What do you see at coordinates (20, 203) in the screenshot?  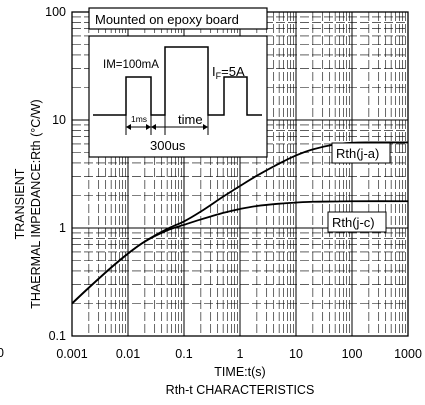 I see `y-axis-label-line1: TRANSIENT` at bounding box center [20, 203].